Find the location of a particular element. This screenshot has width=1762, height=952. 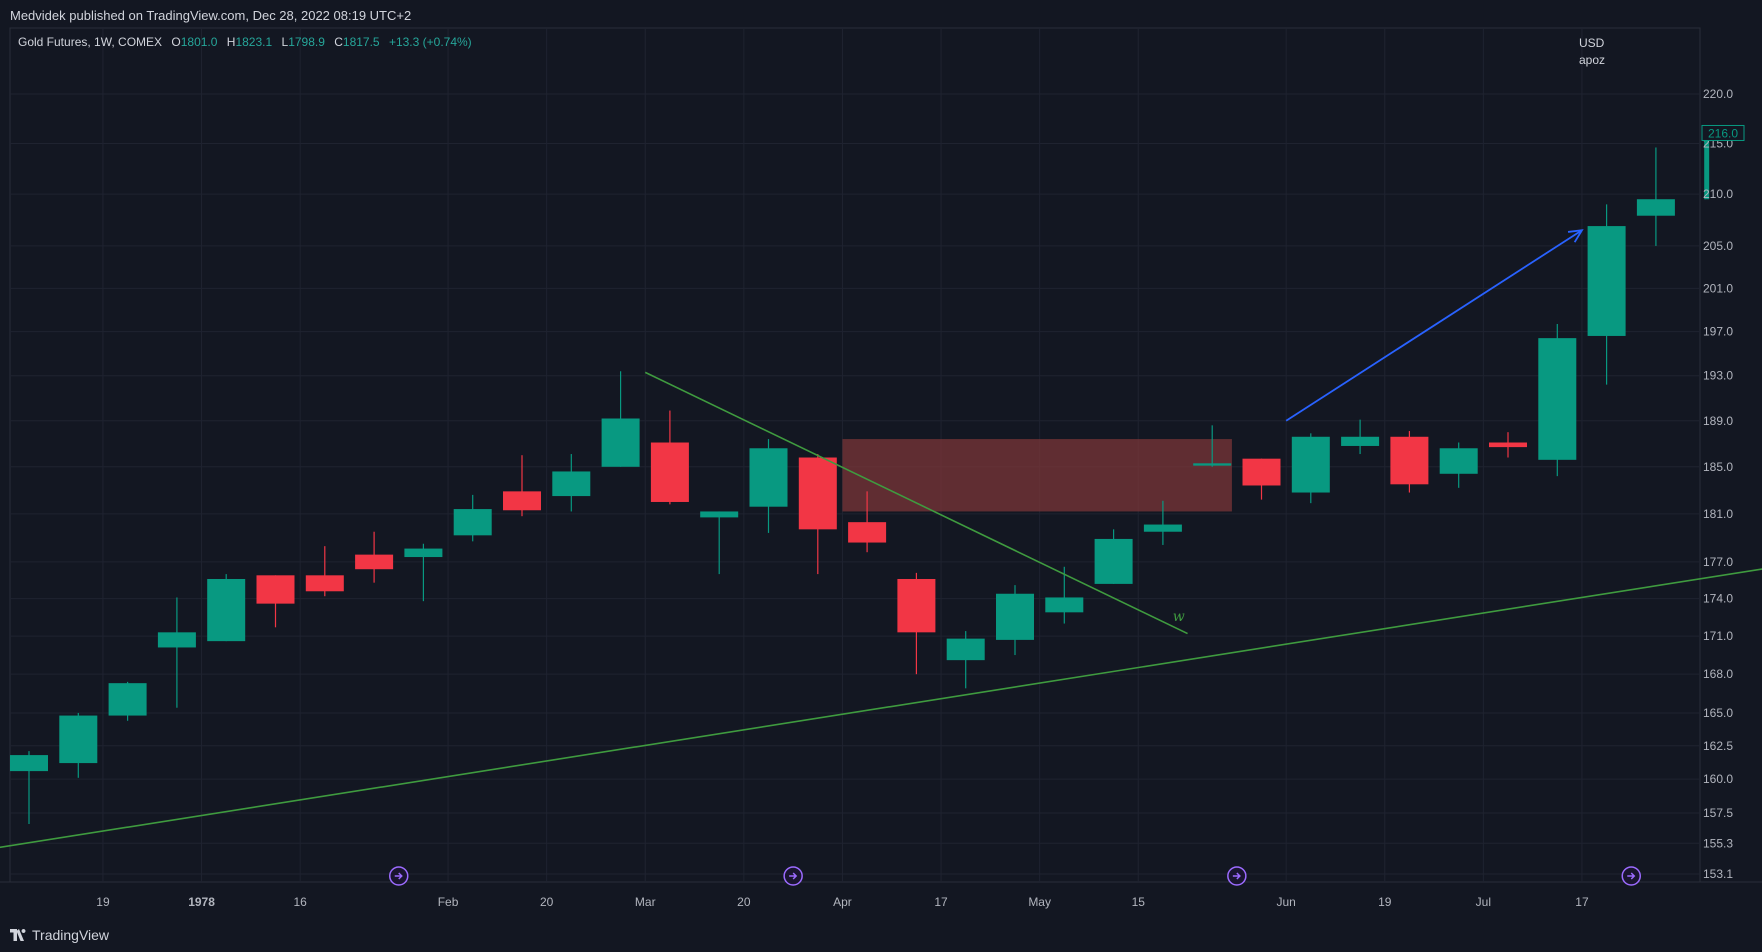

price-tick-label: 220.0 is located at coordinates (1718, 94).